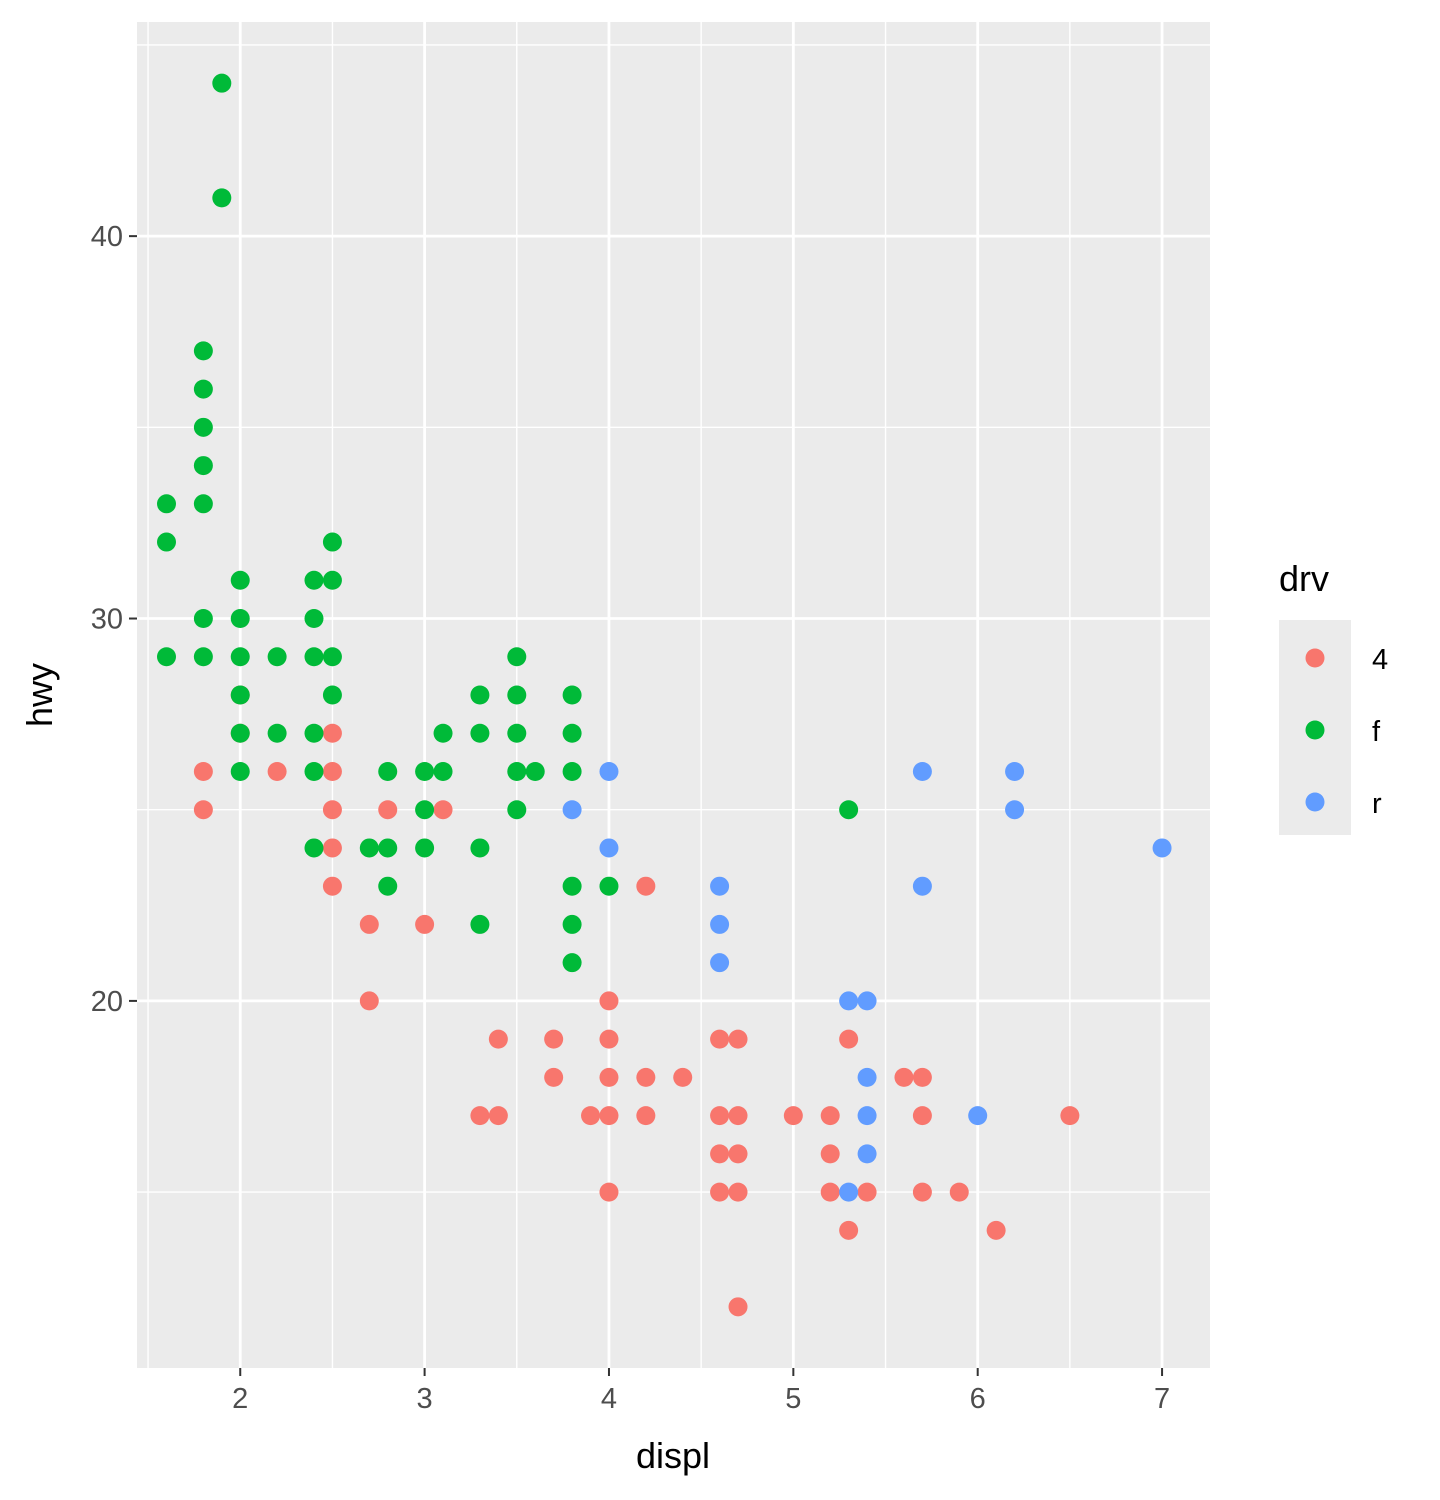  What do you see at coordinates (701, 1391) in the screenshot?
I see `x-axis: 2 3 4 5 6 7` at bounding box center [701, 1391].